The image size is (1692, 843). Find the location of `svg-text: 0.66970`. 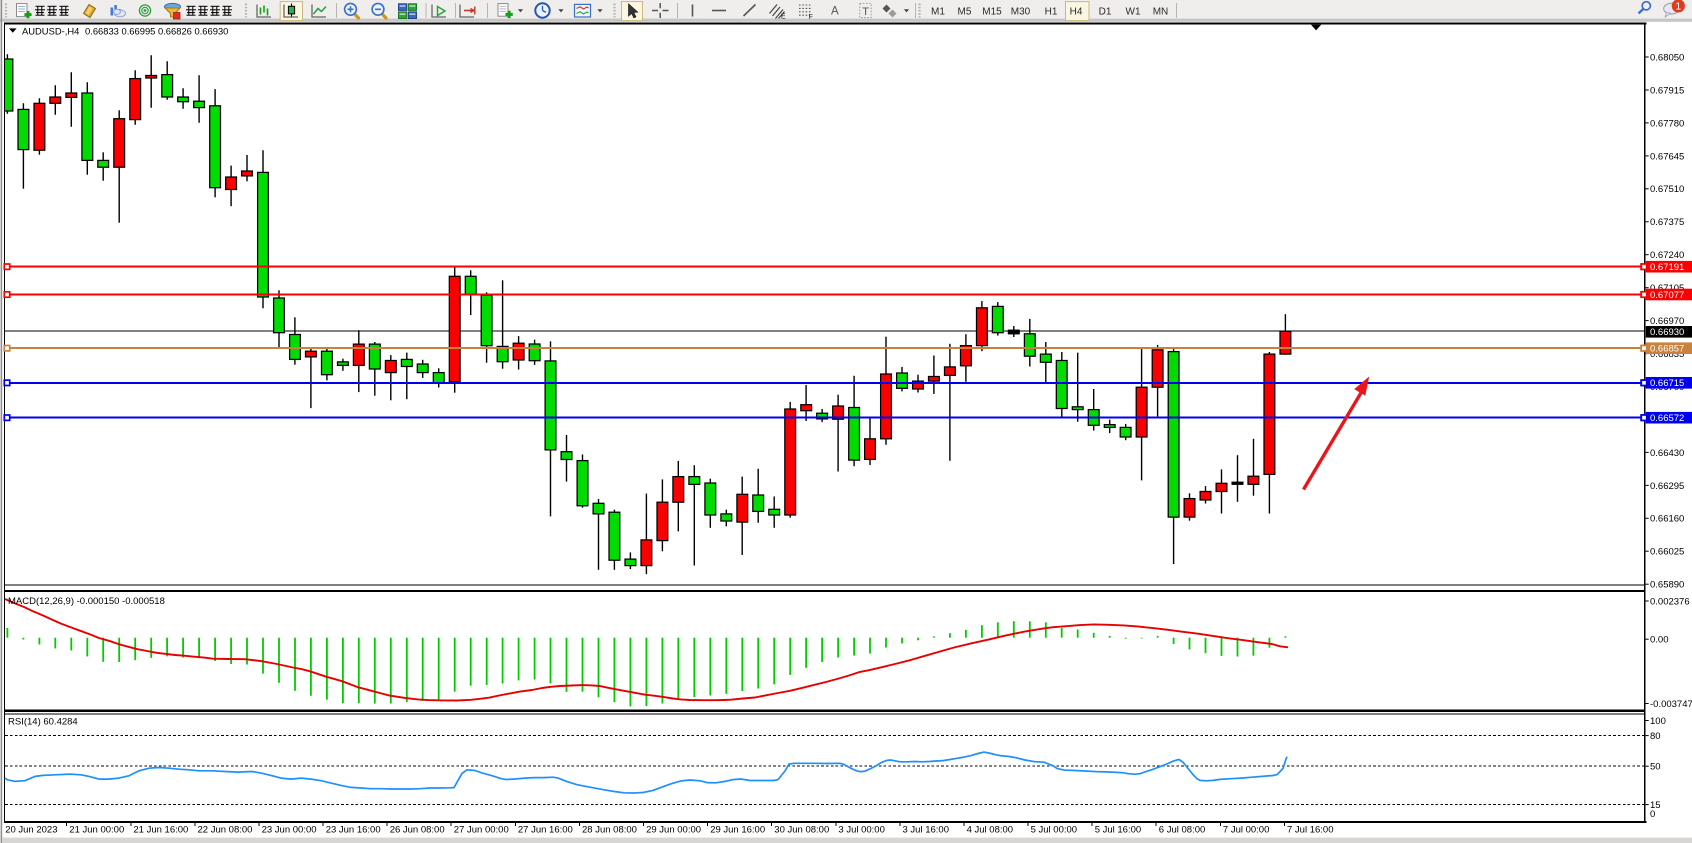

svg-text: 0.66970 is located at coordinates (1667, 321).